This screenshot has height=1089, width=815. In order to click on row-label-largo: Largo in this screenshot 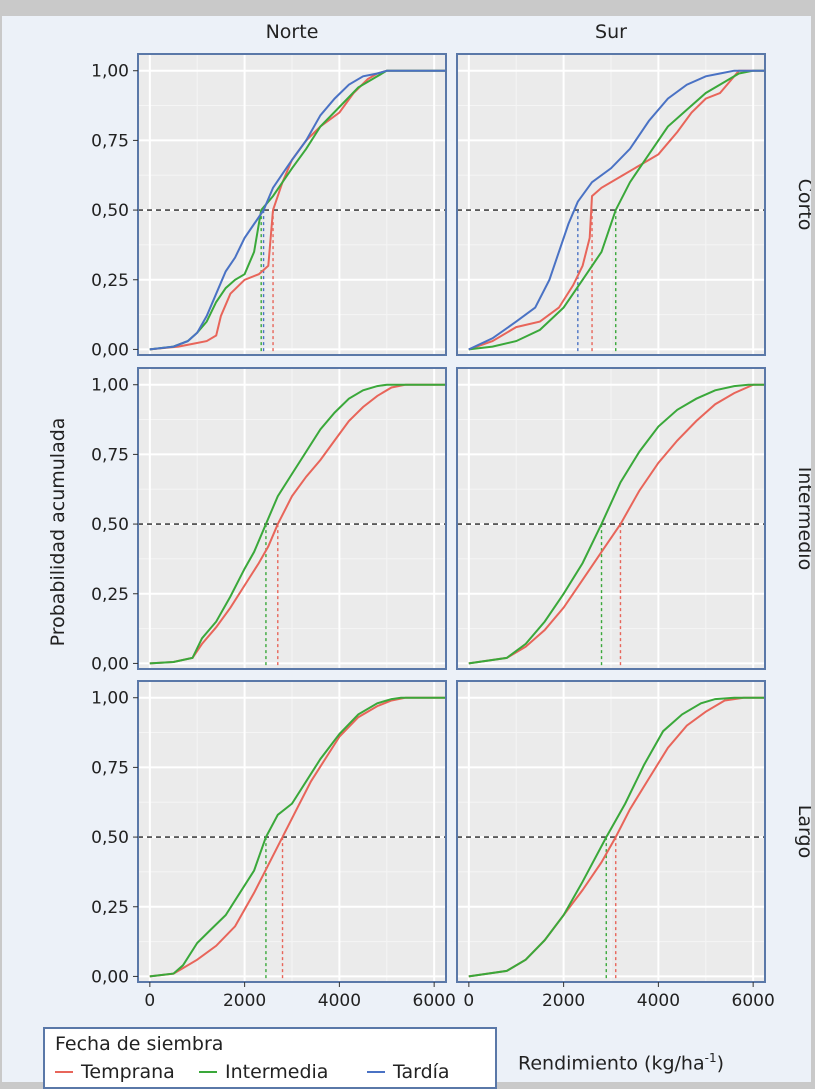, I will do `click(802, 831)`.